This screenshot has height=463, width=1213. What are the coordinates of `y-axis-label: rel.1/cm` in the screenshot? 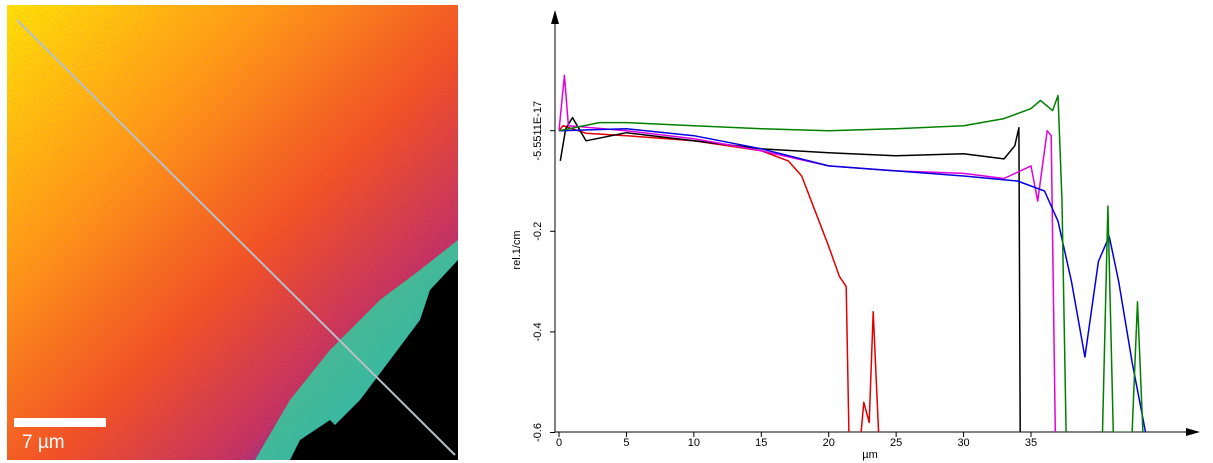 It's located at (517, 249).